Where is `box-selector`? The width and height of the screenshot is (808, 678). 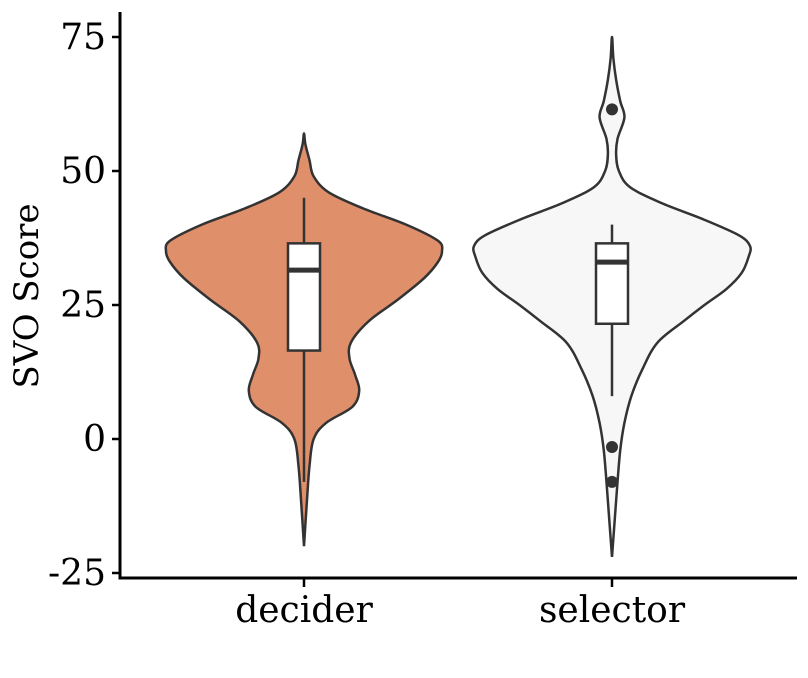 box-selector is located at coordinates (612, 284).